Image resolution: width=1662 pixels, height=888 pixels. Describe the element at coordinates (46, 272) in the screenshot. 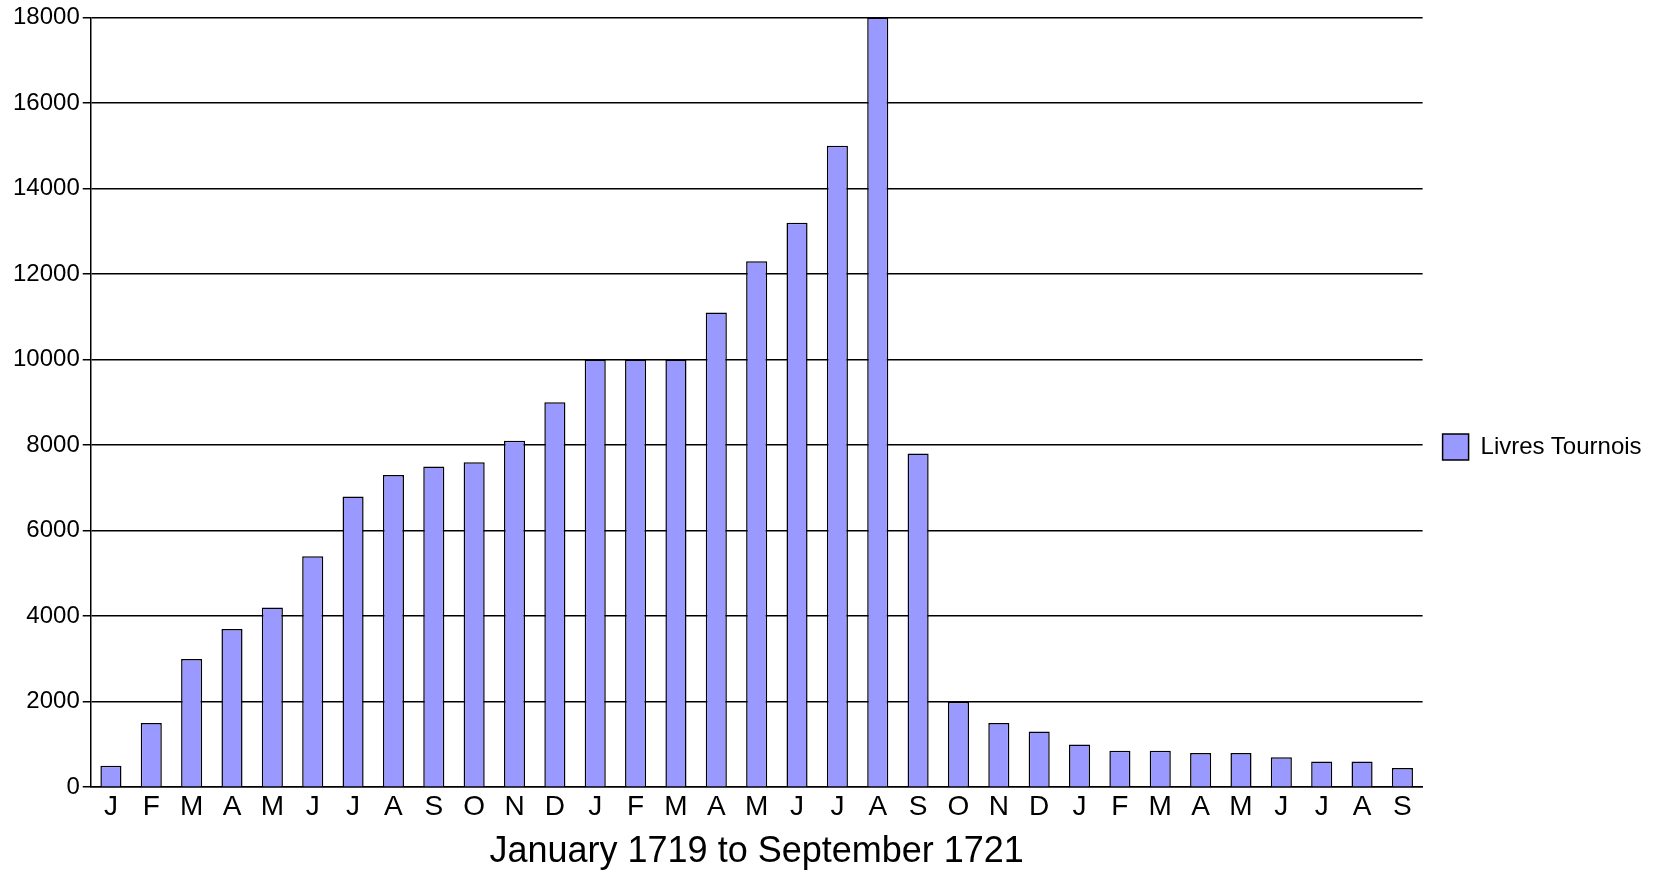

I see `y-tick-label: 12000` at that location.